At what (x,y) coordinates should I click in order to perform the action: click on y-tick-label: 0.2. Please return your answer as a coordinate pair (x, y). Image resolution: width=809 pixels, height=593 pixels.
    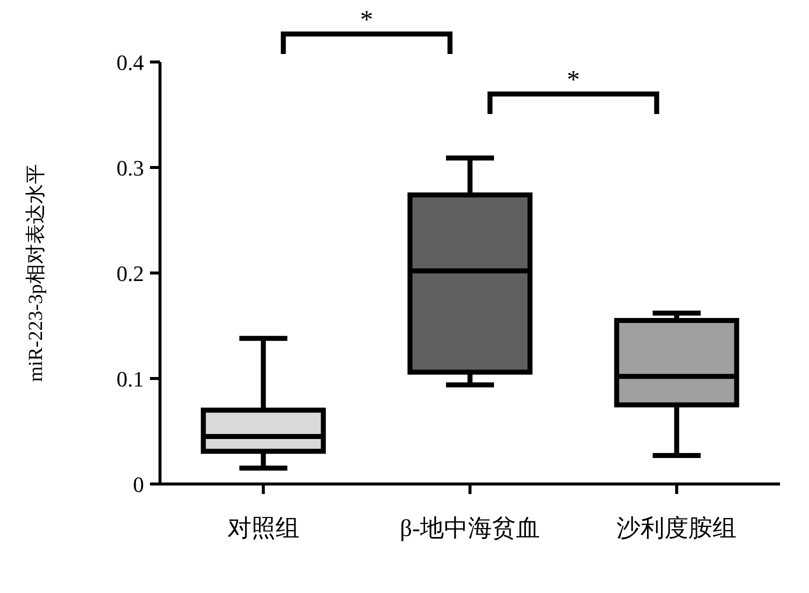
    Looking at the image, I should click on (130, 273).